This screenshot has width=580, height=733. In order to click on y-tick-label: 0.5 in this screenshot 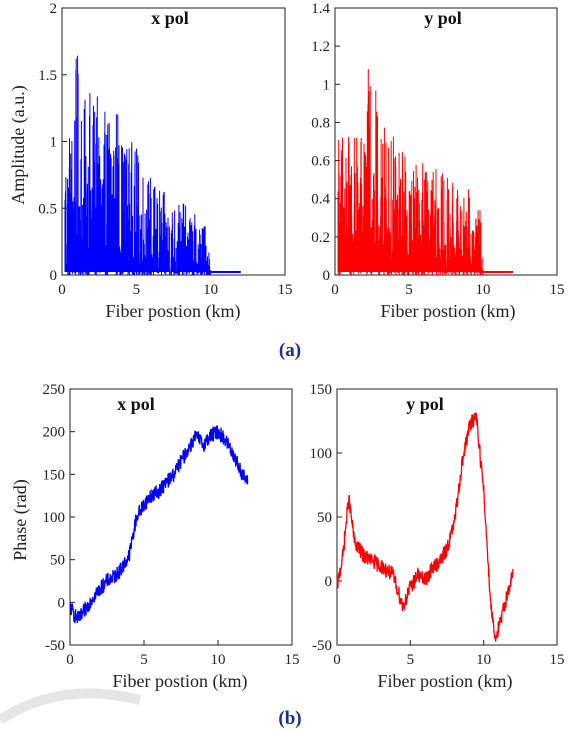, I will do `click(47, 209)`.